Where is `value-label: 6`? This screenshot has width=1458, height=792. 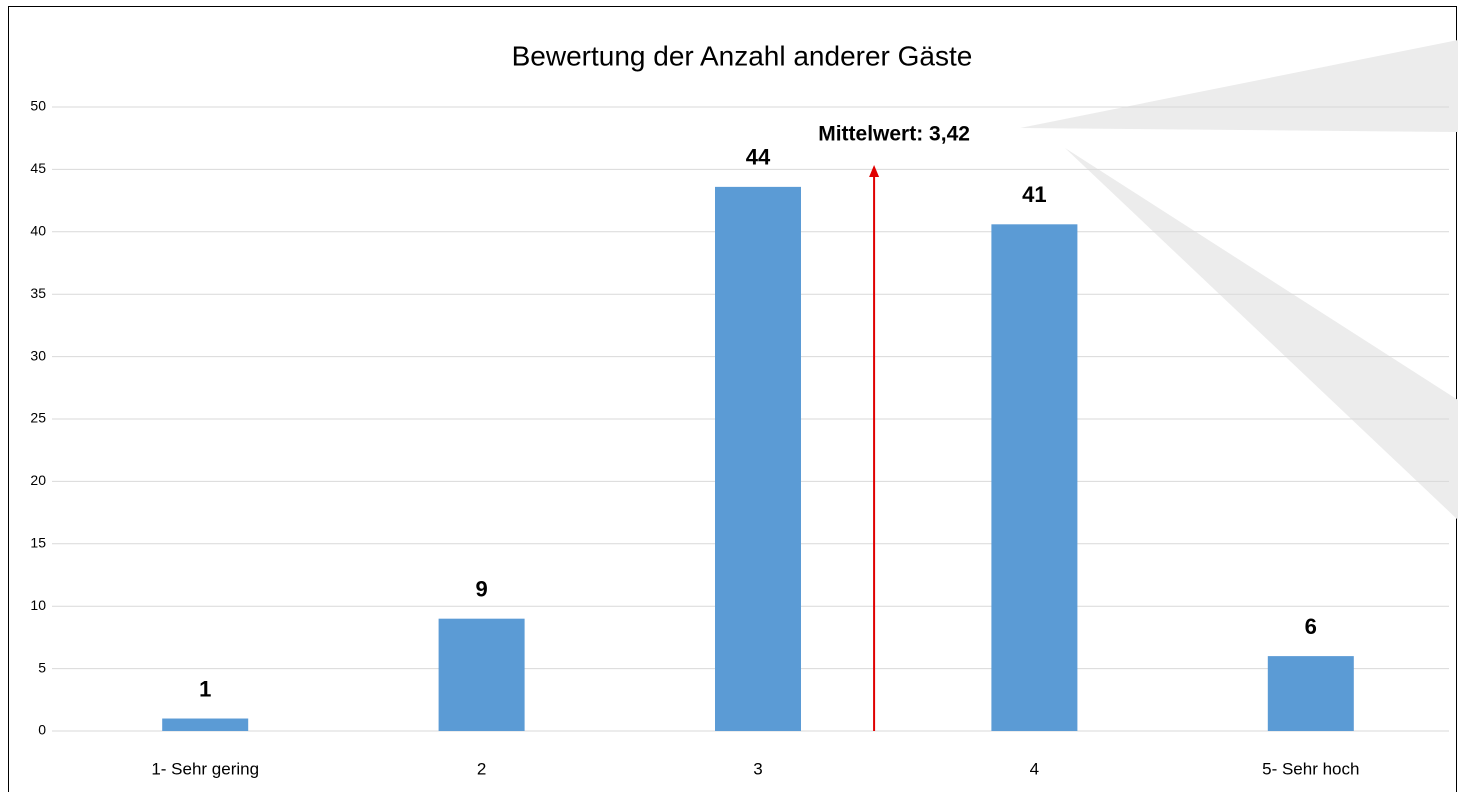 value-label: 6 is located at coordinates (1311, 626).